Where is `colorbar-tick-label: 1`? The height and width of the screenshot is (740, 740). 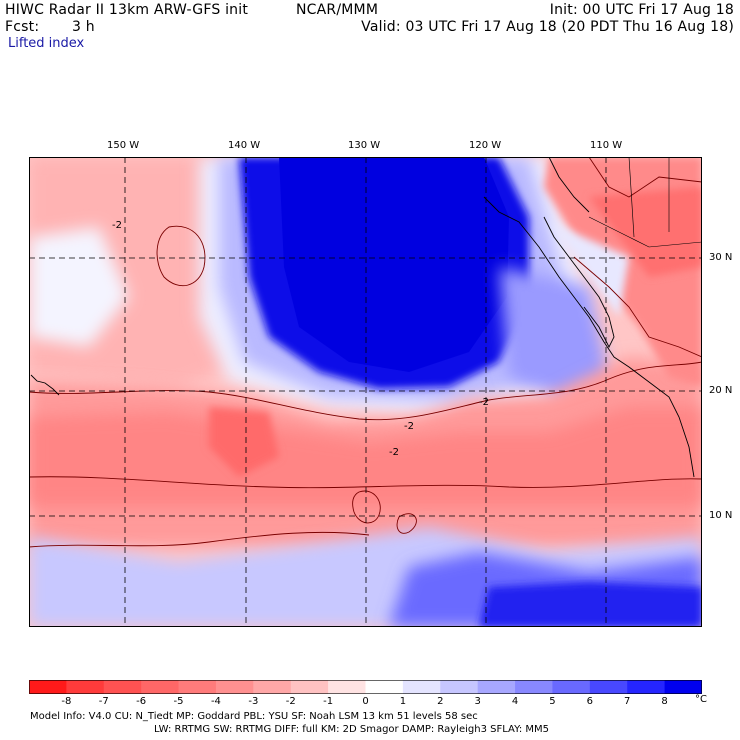
colorbar-tick-label: 1 is located at coordinates (403, 701).